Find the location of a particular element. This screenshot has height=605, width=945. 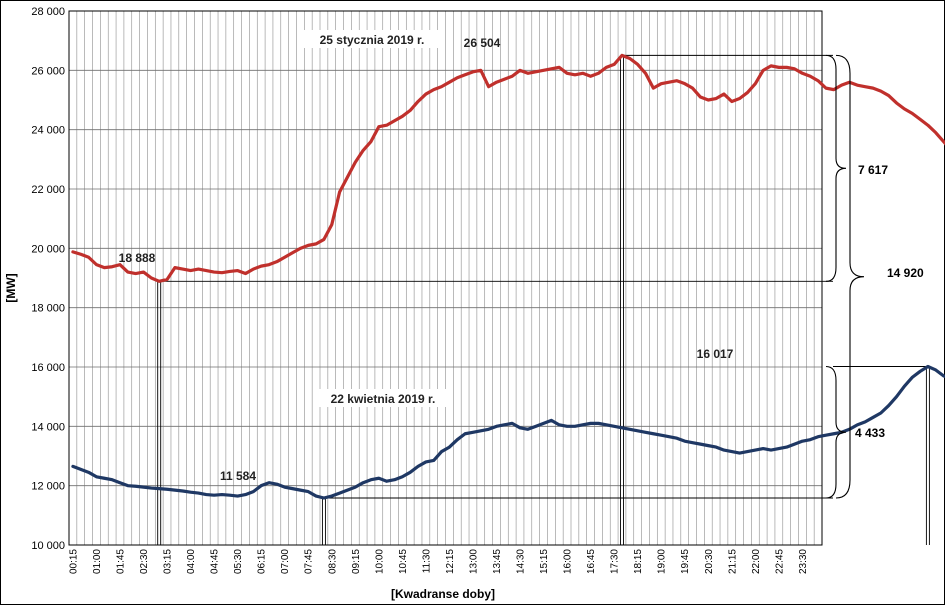

jan-label-bg is located at coordinates (372, 39).